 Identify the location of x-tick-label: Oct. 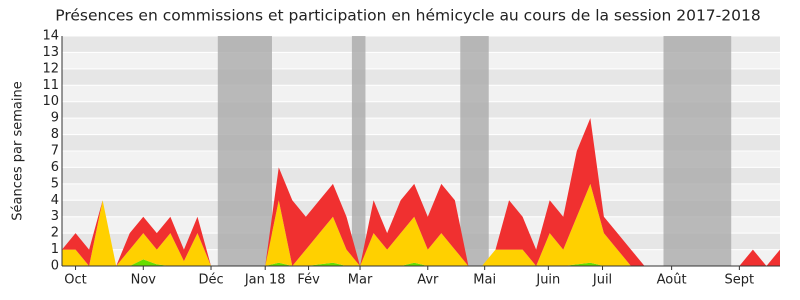
(75, 280).